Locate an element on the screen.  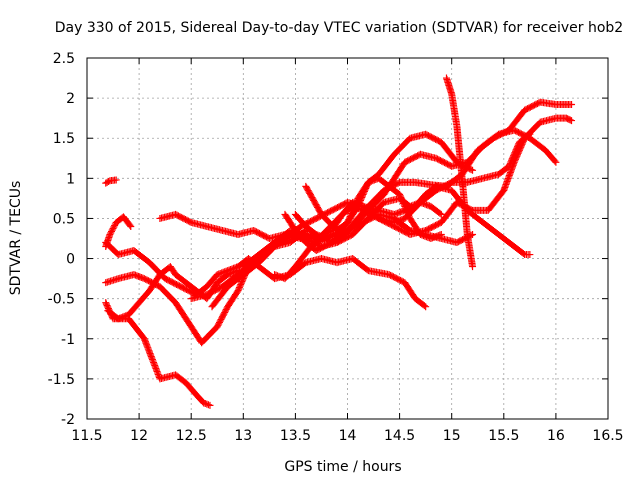
x-tick-label: 15 is located at coordinates (452, 436).